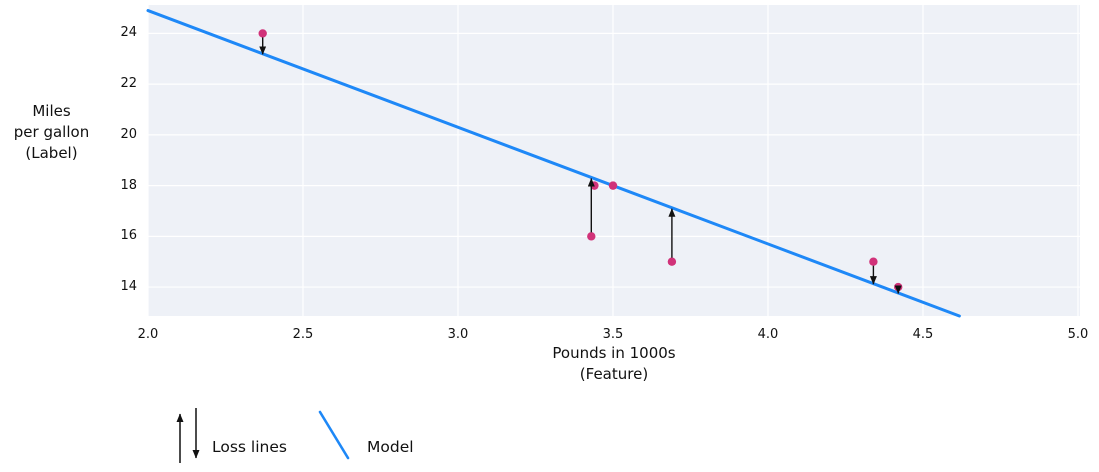 The height and width of the screenshot is (472, 1099). What do you see at coordinates (128, 236) in the screenshot?
I see `y-tick-label: 16` at bounding box center [128, 236].